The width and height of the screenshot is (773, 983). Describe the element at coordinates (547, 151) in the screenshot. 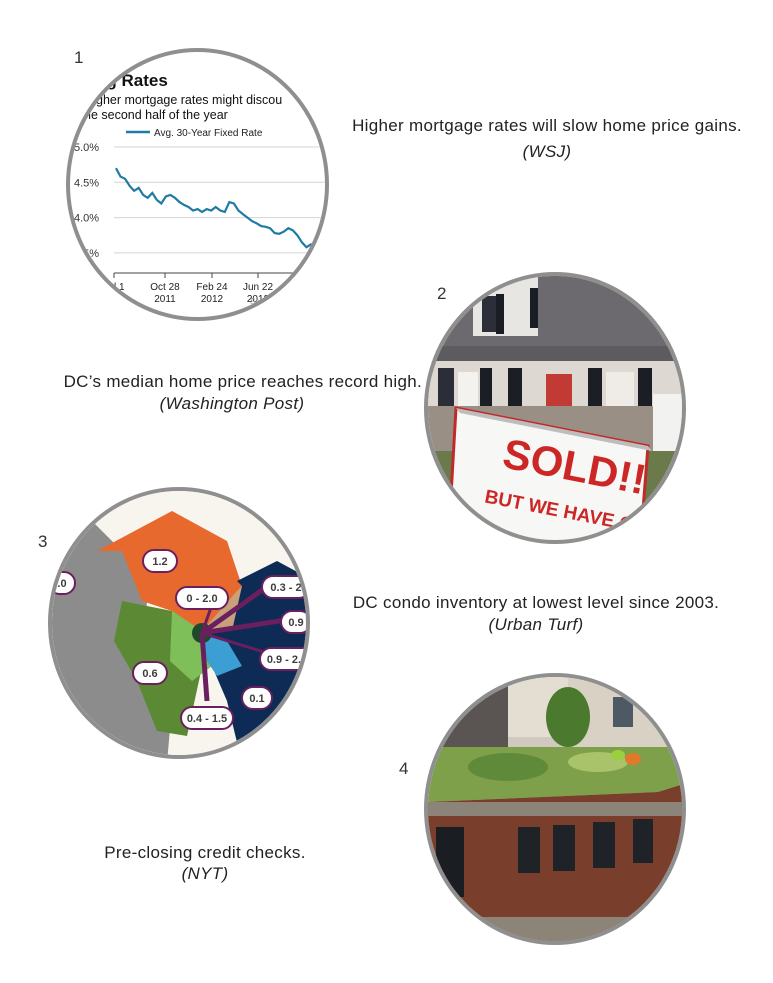

I see `source-1: (WSJ)` at that location.